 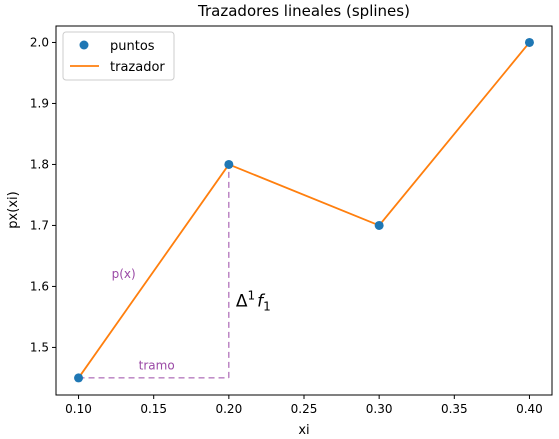 What do you see at coordinates (379, 409) in the screenshot?
I see `x-tick-label: 0.30` at bounding box center [379, 409].